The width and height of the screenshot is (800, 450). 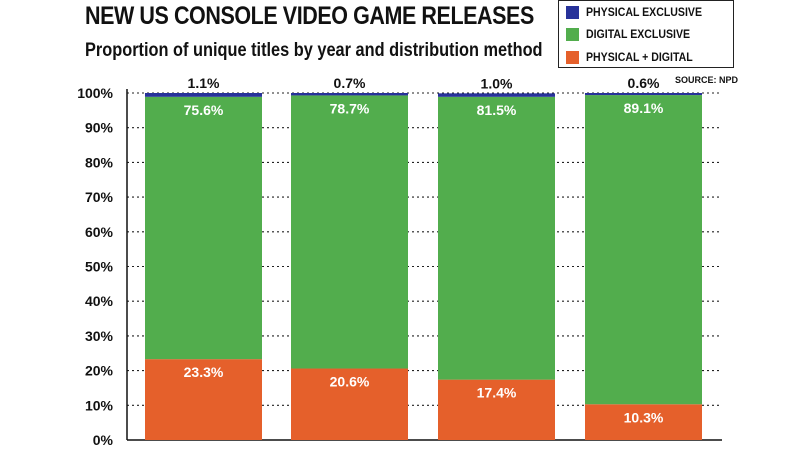 What do you see at coordinates (99, 336) in the screenshot?
I see `y-tick-label: 30%` at bounding box center [99, 336].